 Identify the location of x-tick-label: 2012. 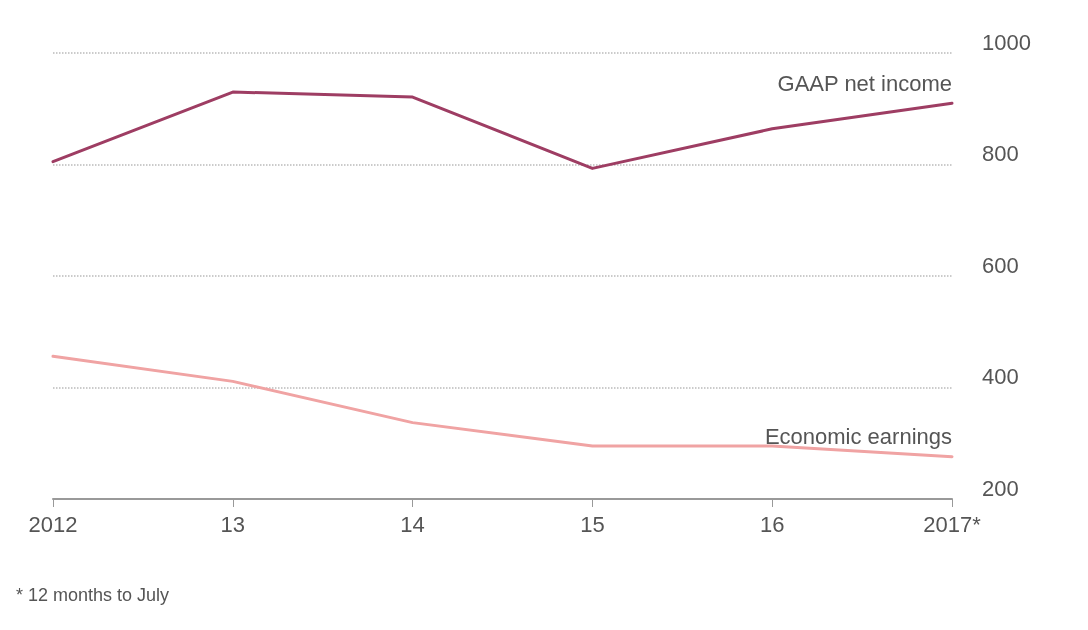
(53, 524).